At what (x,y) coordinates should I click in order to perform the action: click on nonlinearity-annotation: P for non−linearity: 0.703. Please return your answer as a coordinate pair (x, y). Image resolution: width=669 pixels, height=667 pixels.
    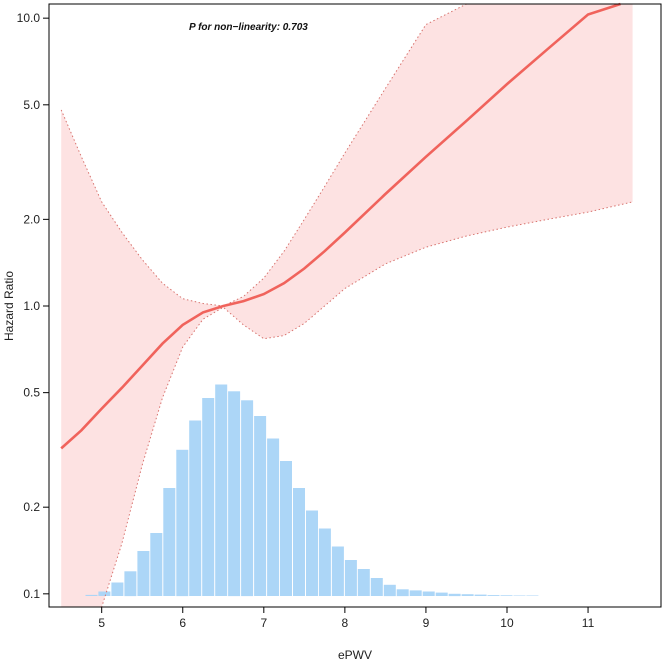
    Looking at the image, I should click on (248, 27).